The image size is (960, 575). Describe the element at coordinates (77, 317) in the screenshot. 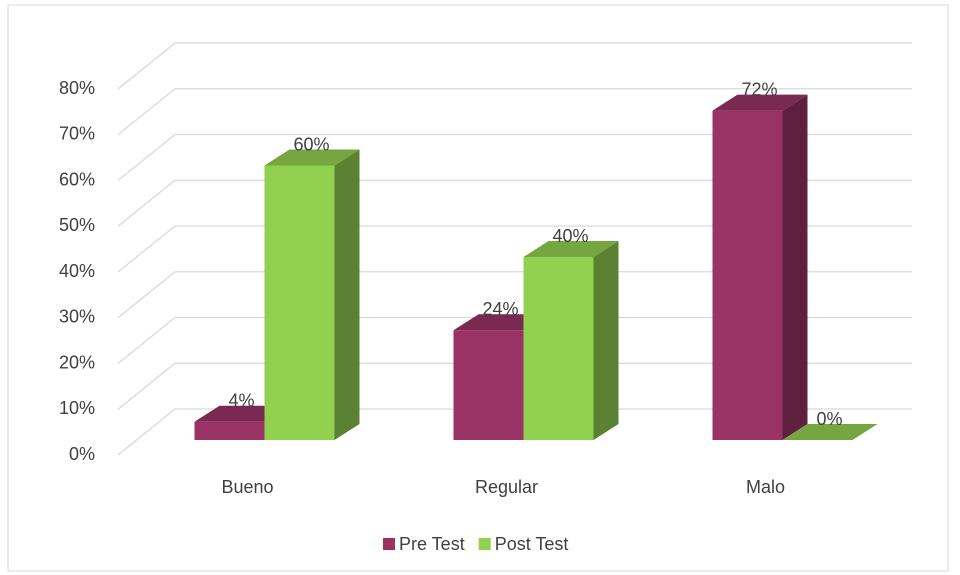

I see `y-tick-label: 30%` at that location.